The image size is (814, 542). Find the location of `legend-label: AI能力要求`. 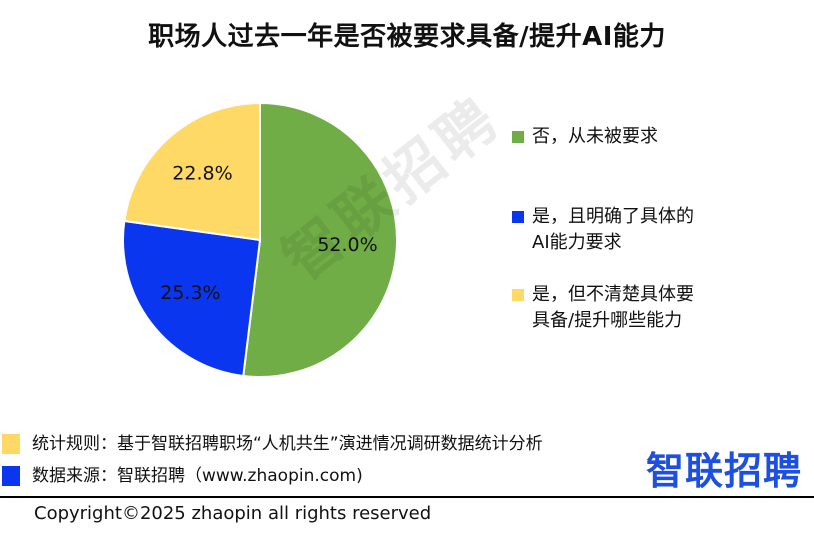

legend-label: AI能力要求 is located at coordinates (577, 242).